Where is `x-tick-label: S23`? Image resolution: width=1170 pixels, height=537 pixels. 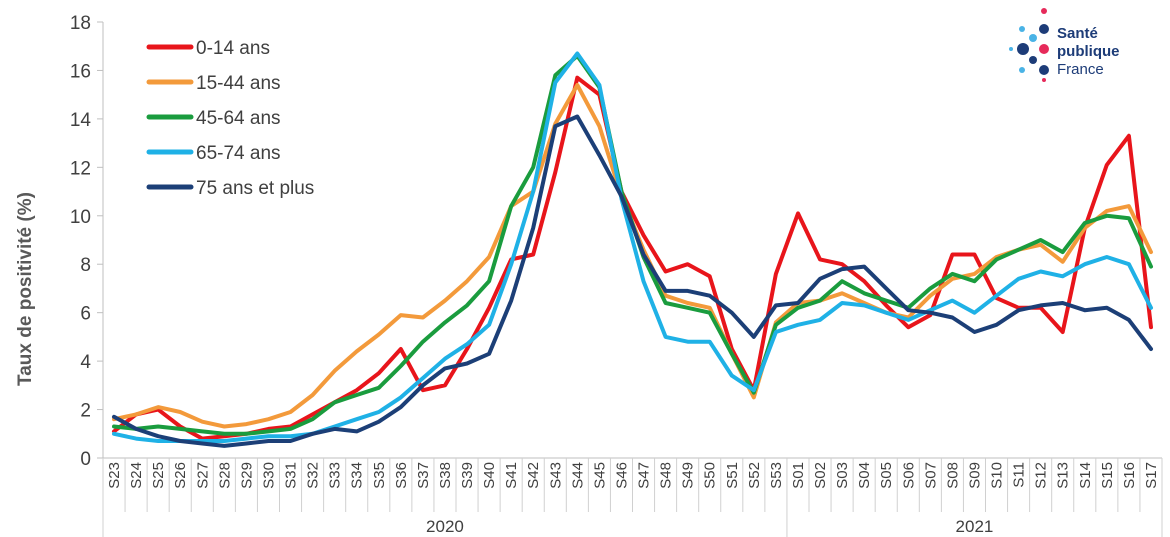 x-tick-label: S23 is located at coordinates (114, 475).